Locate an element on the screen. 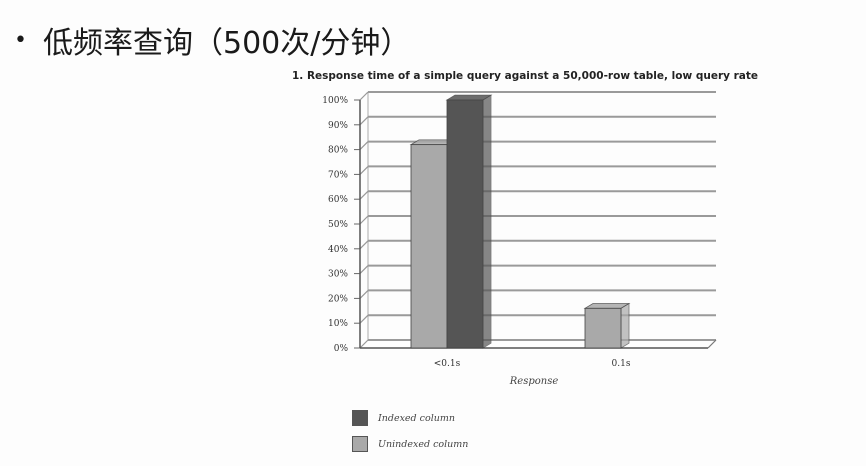 This screenshot has height=466, width=866. y-tick-label: 20% is located at coordinates (338, 299).